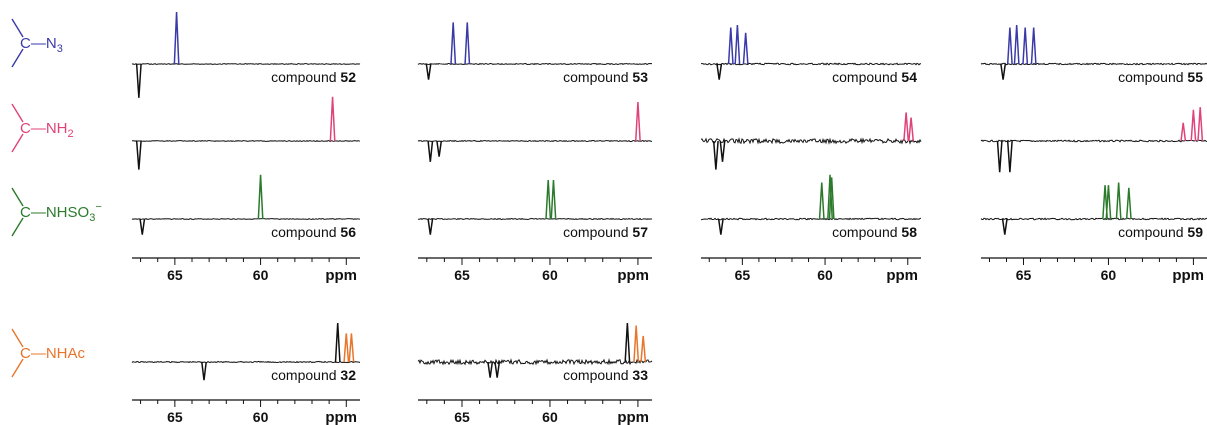 The image size is (1207, 425). I want to click on label-substituent: —N, so click(44, 43).